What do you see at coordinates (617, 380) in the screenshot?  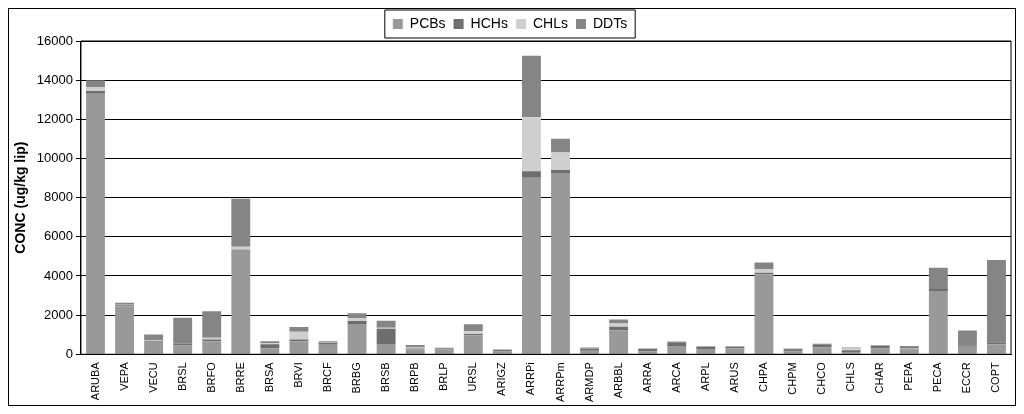 I see `x-tick-label: ARBBL` at bounding box center [617, 380].